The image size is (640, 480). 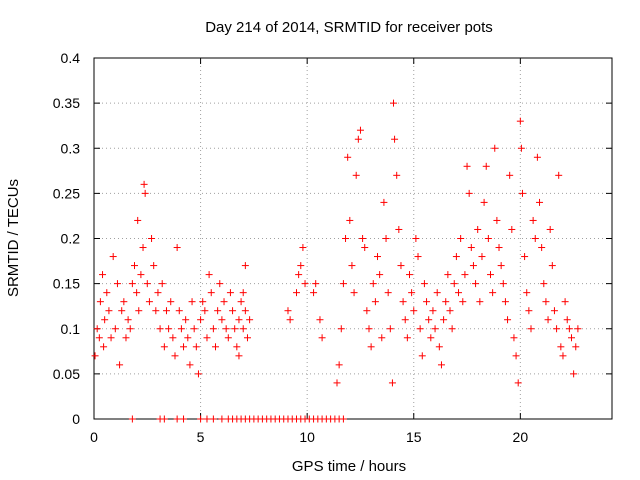 I want to click on y-tick-label: 0.3, so click(x=71, y=148).